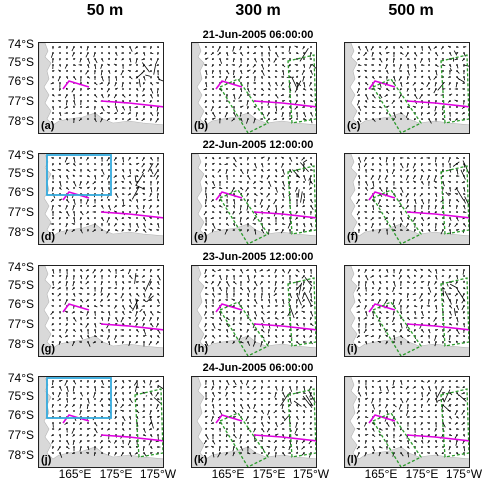 This screenshot has height=484, width=500. What do you see at coordinates (258, 10) in the screenshot?
I see `column-title-300m: 300 m` at bounding box center [258, 10].